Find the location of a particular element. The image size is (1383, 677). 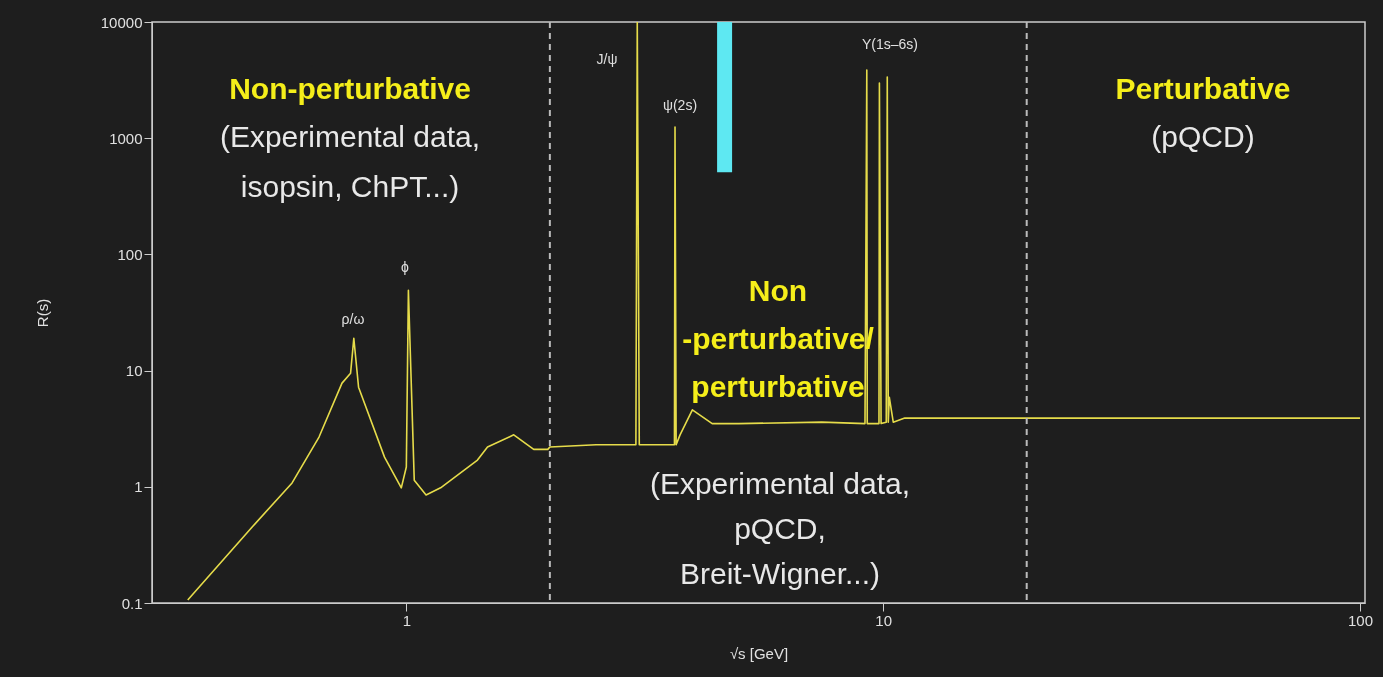

annotation: Υ(1s–6s) is located at coordinates (890, 44).